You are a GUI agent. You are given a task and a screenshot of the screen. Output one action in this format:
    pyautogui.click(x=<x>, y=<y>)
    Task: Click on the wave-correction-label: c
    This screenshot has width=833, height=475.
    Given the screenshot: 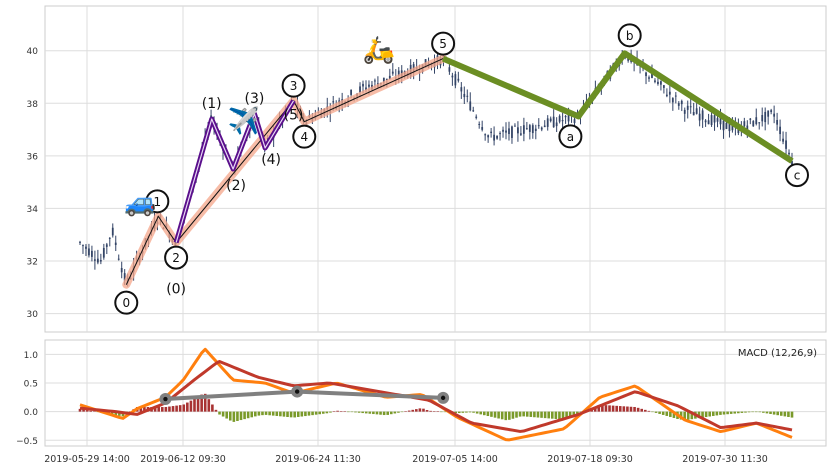 What is the action you would take?
    pyautogui.click(x=797, y=176)
    